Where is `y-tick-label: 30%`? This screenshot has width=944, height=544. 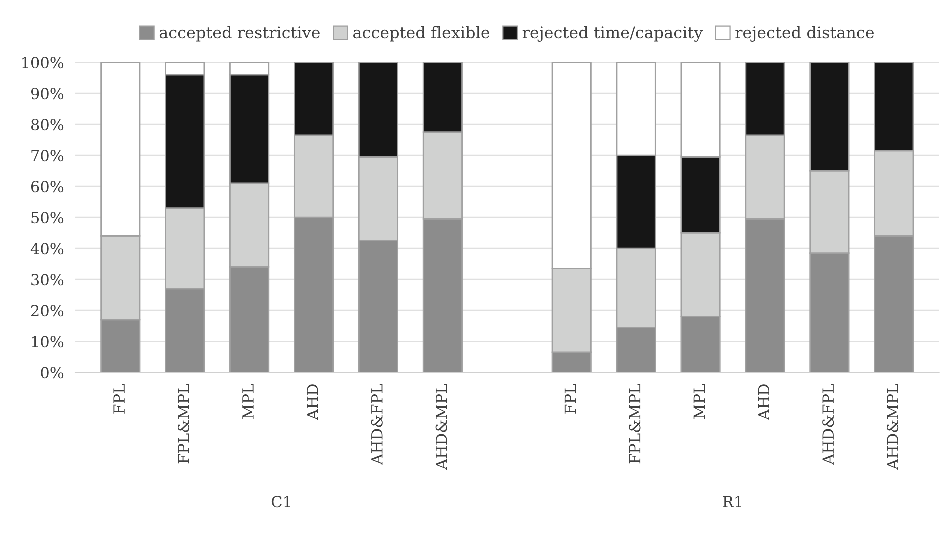 y-tick-label: 30% is located at coordinates (48, 280).